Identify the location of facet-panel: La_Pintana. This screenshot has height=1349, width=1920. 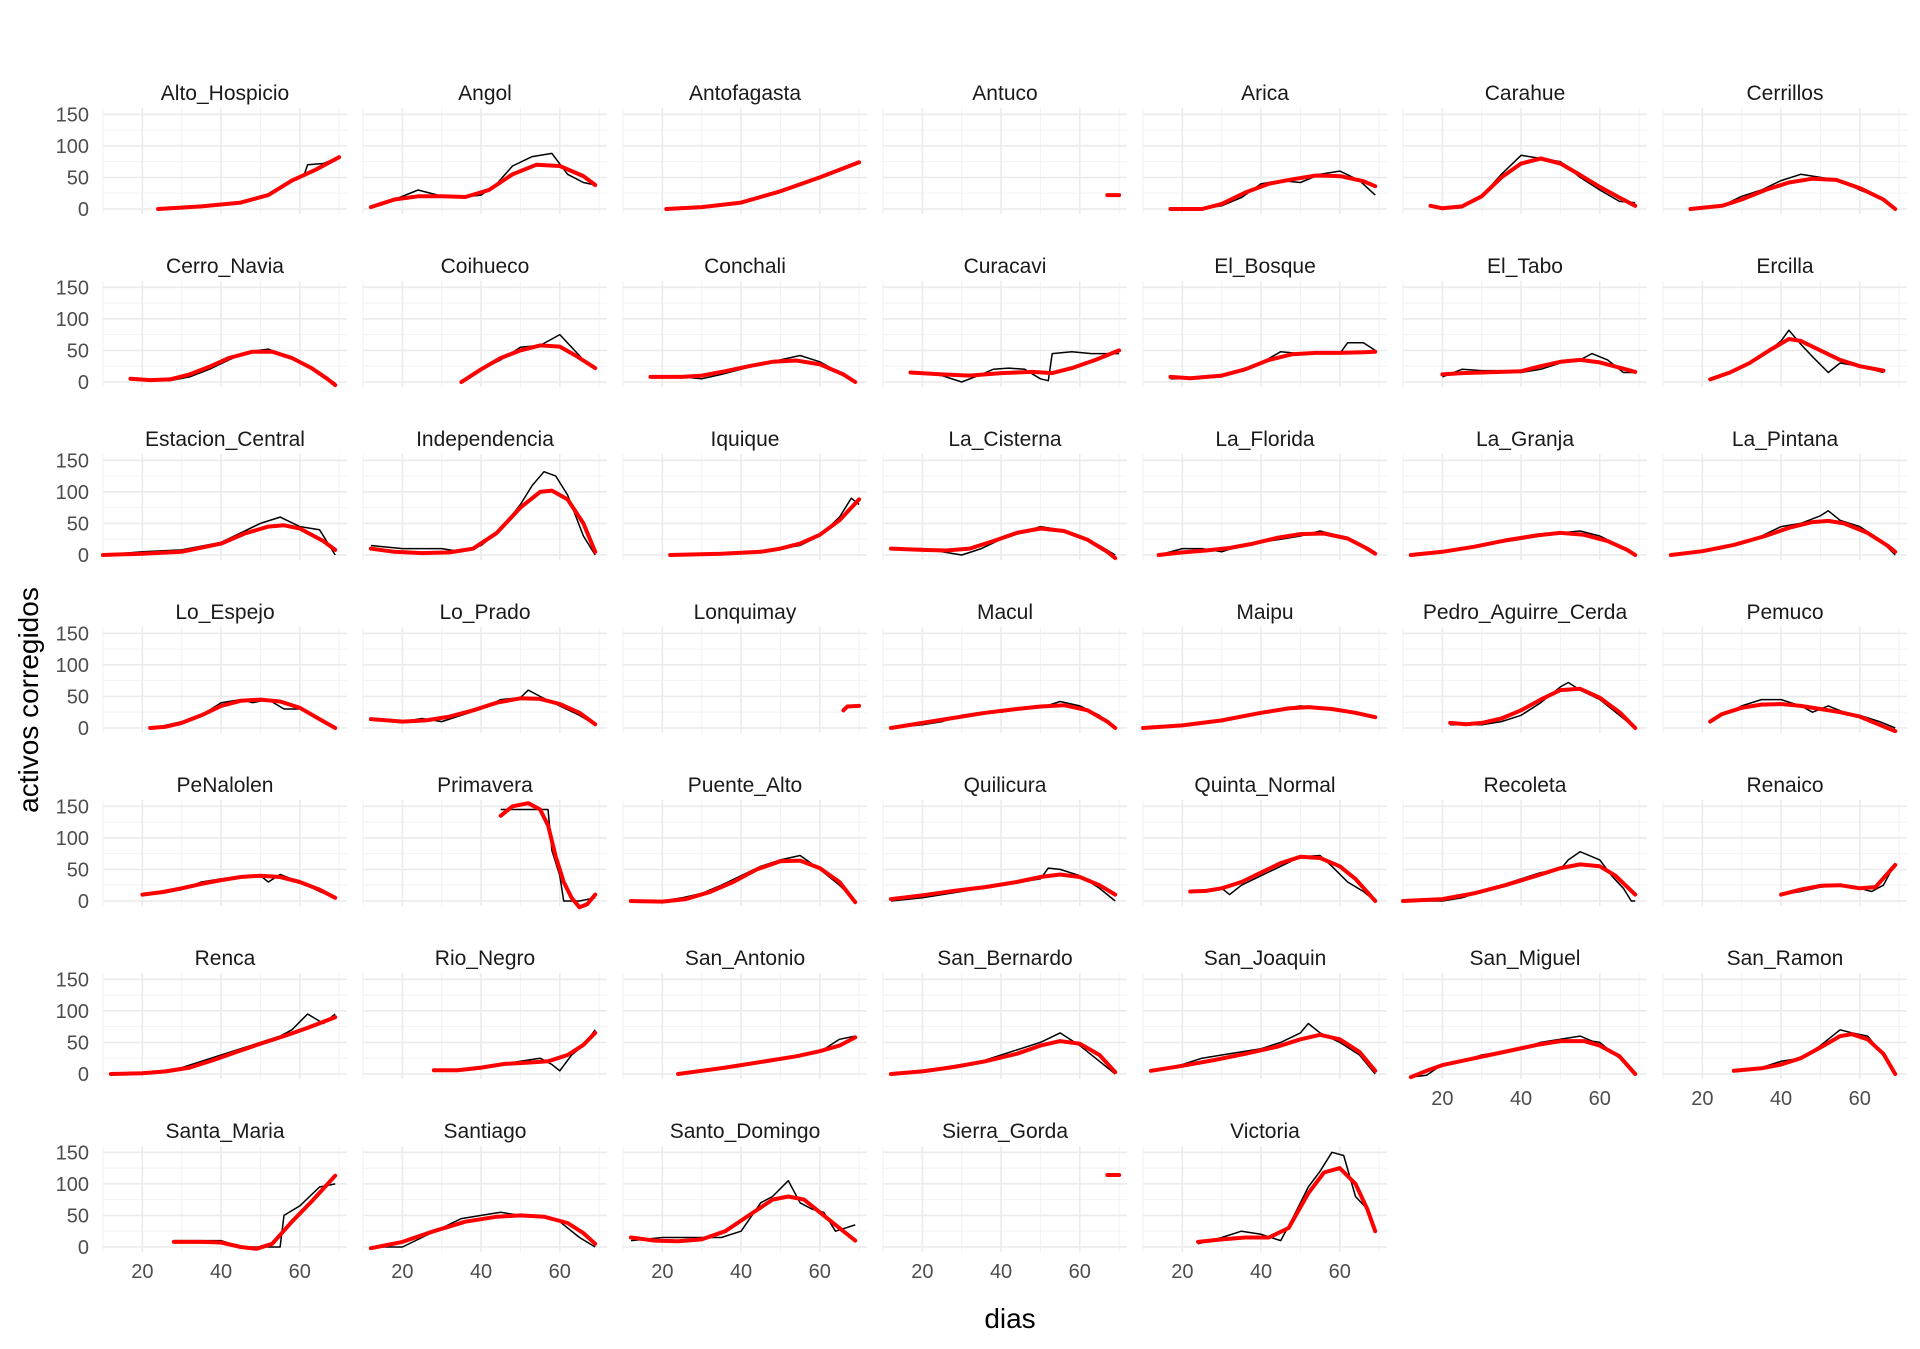
(1784, 494).